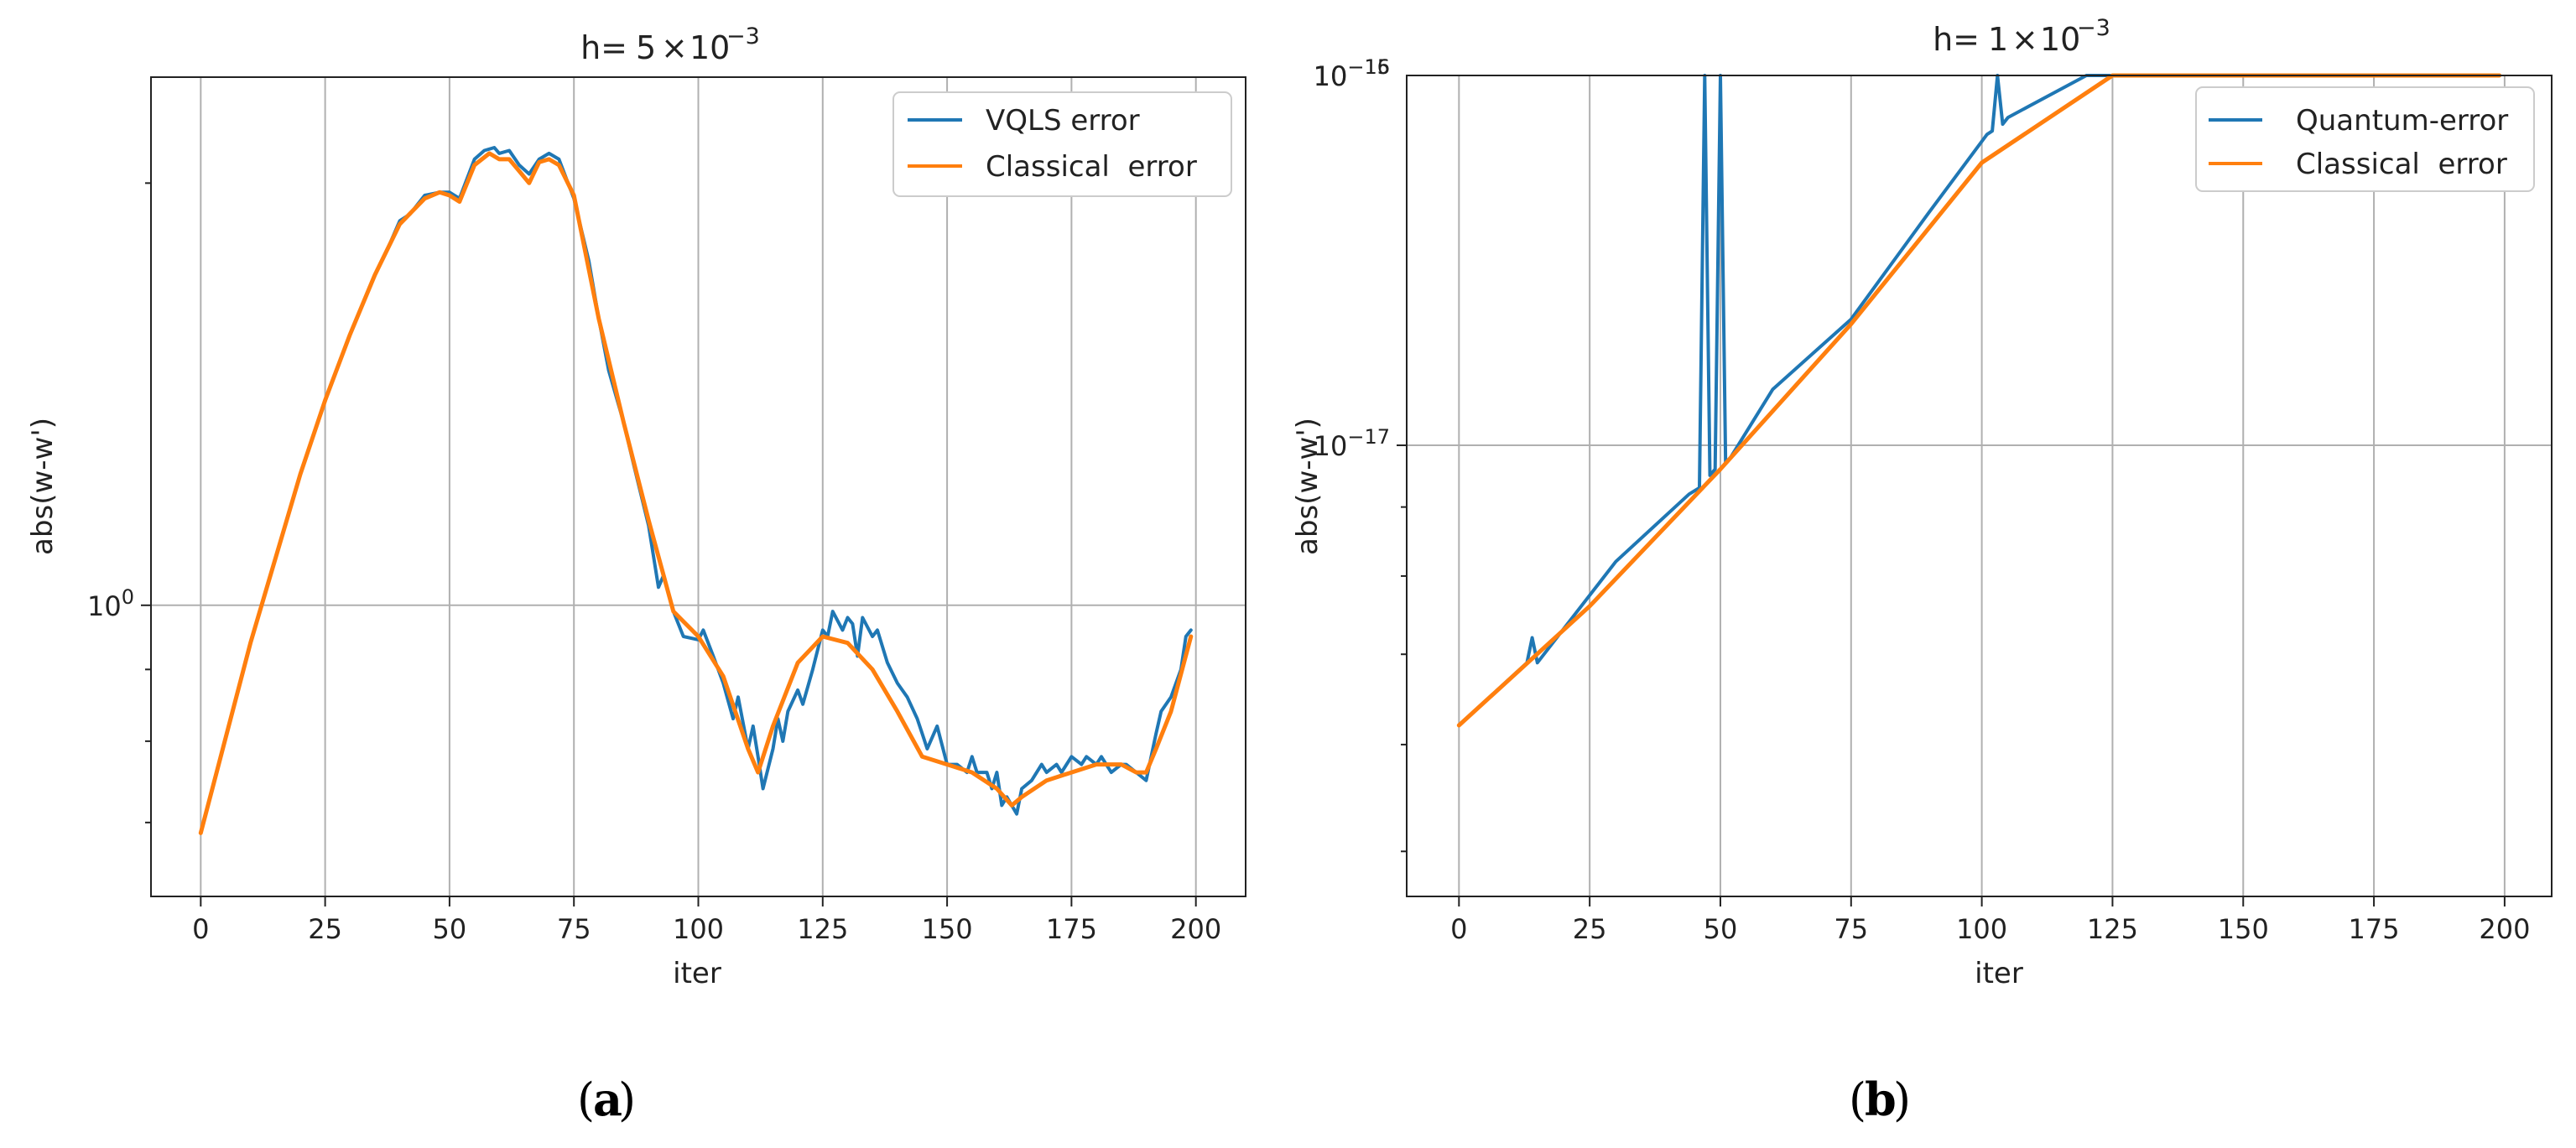 This screenshot has height=1148, width=2576. What do you see at coordinates (1981, 929) in the screenshot?
I see `panel-b-xtick-label-4: 100` at bounding box center [1981, 929].